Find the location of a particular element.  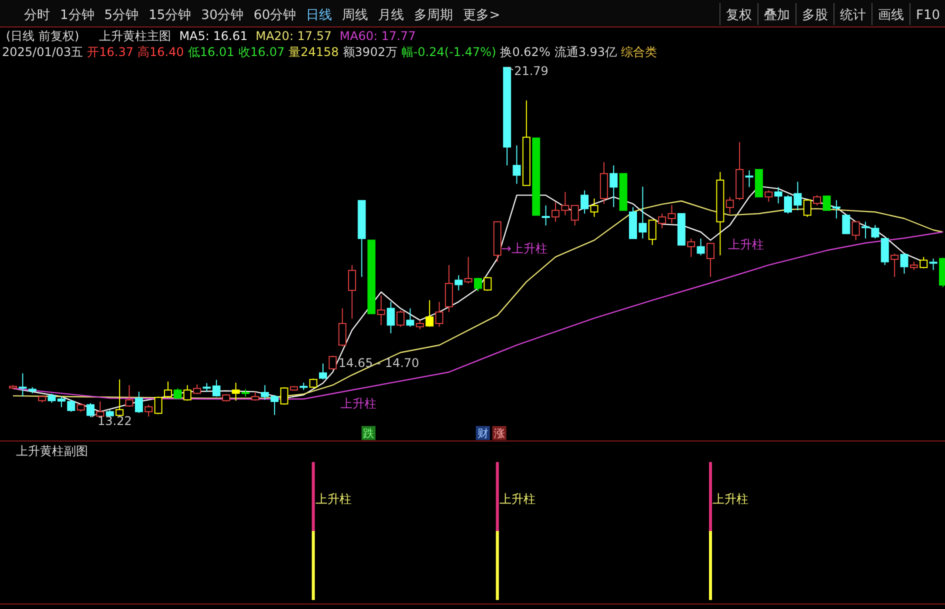

text: 换0.62% is located at coordinates (525, 52).